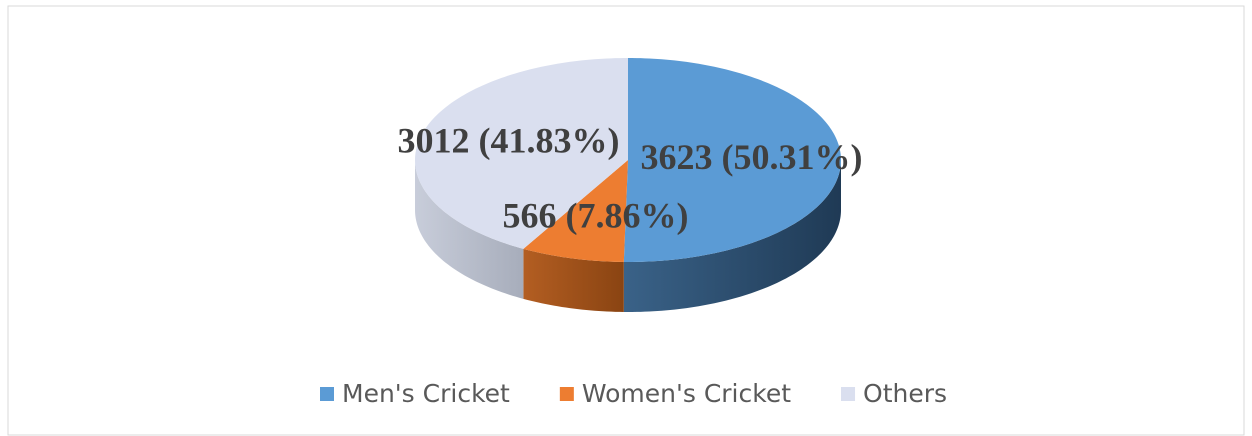  What do you see at coordinates (752, 157) in the screenshot?
I see `data-label: 3623 (50.31%)` at bounding box center [752, 157].